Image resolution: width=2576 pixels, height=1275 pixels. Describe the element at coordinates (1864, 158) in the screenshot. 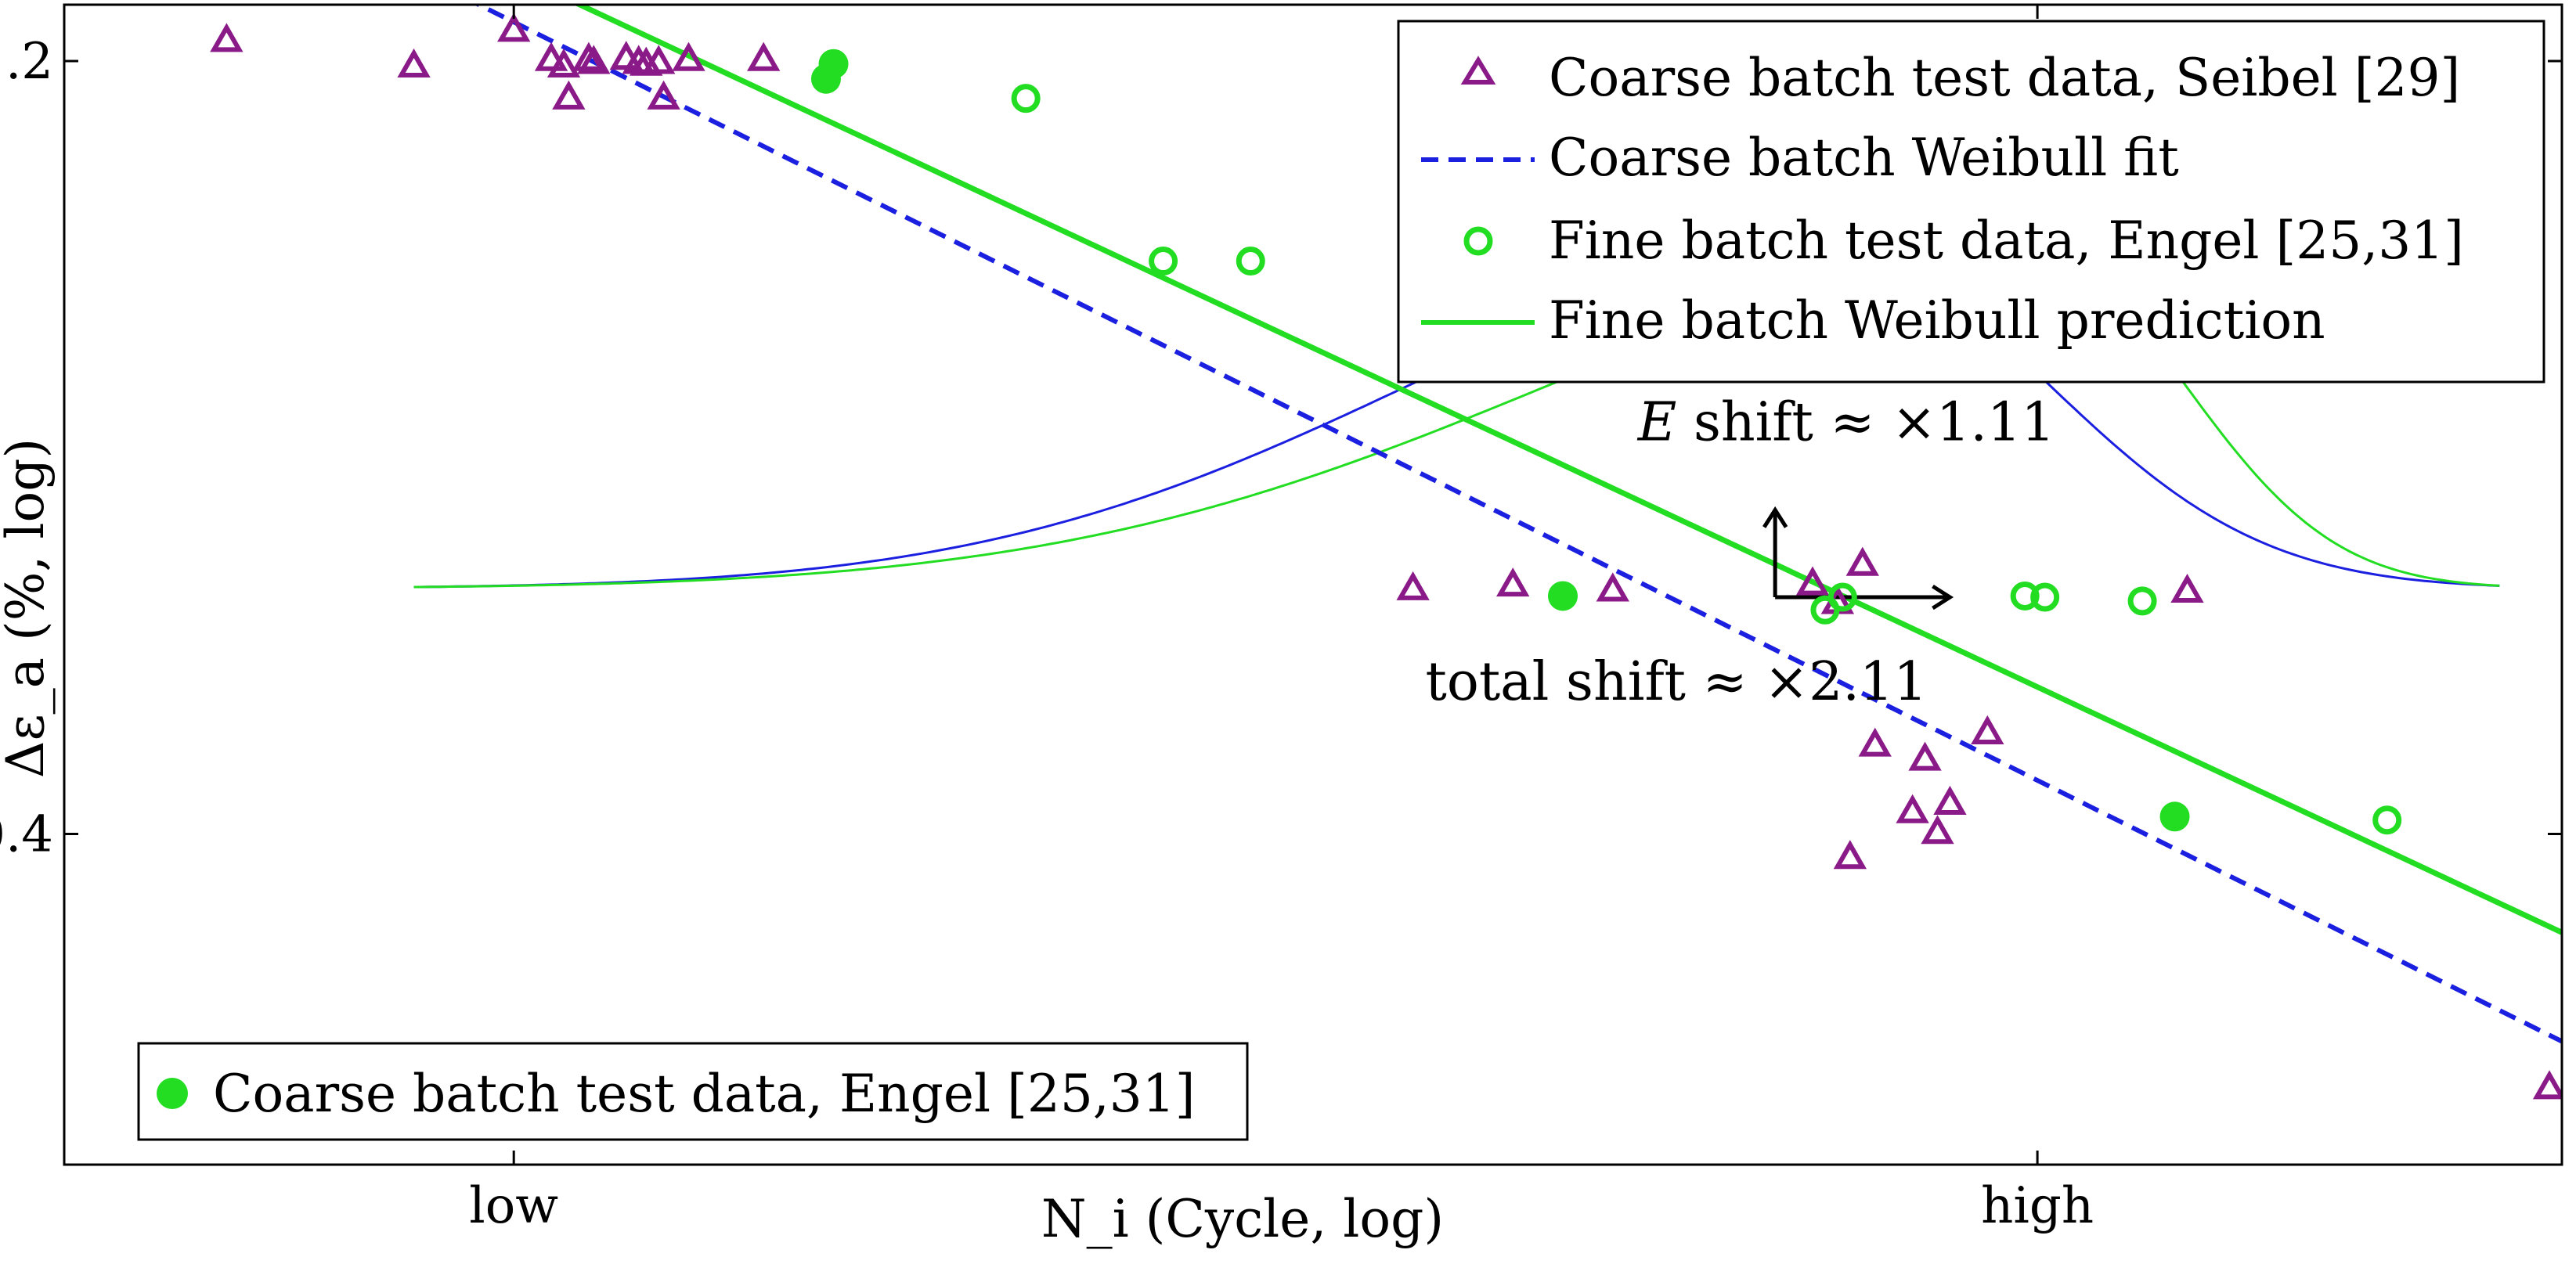

I see `legend-label-coarse-fit: Coarse batch Weibull fit` at that location.